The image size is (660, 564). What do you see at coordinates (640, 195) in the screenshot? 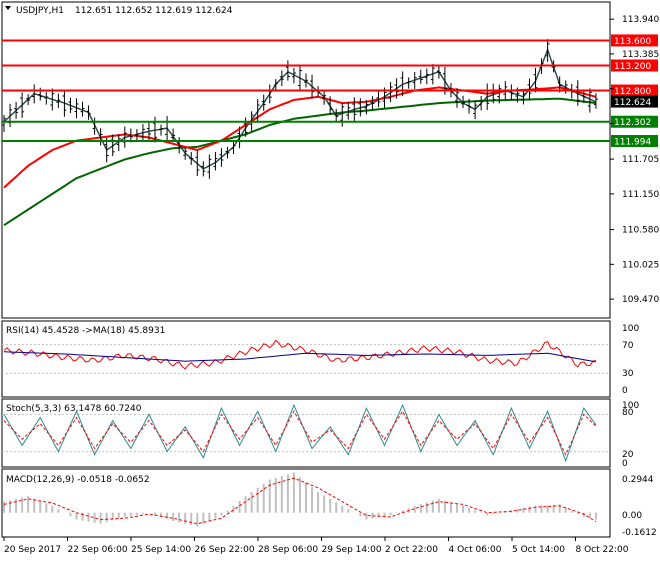
I see `price-axis-label: 111.150` at bounding box center [640, 195].